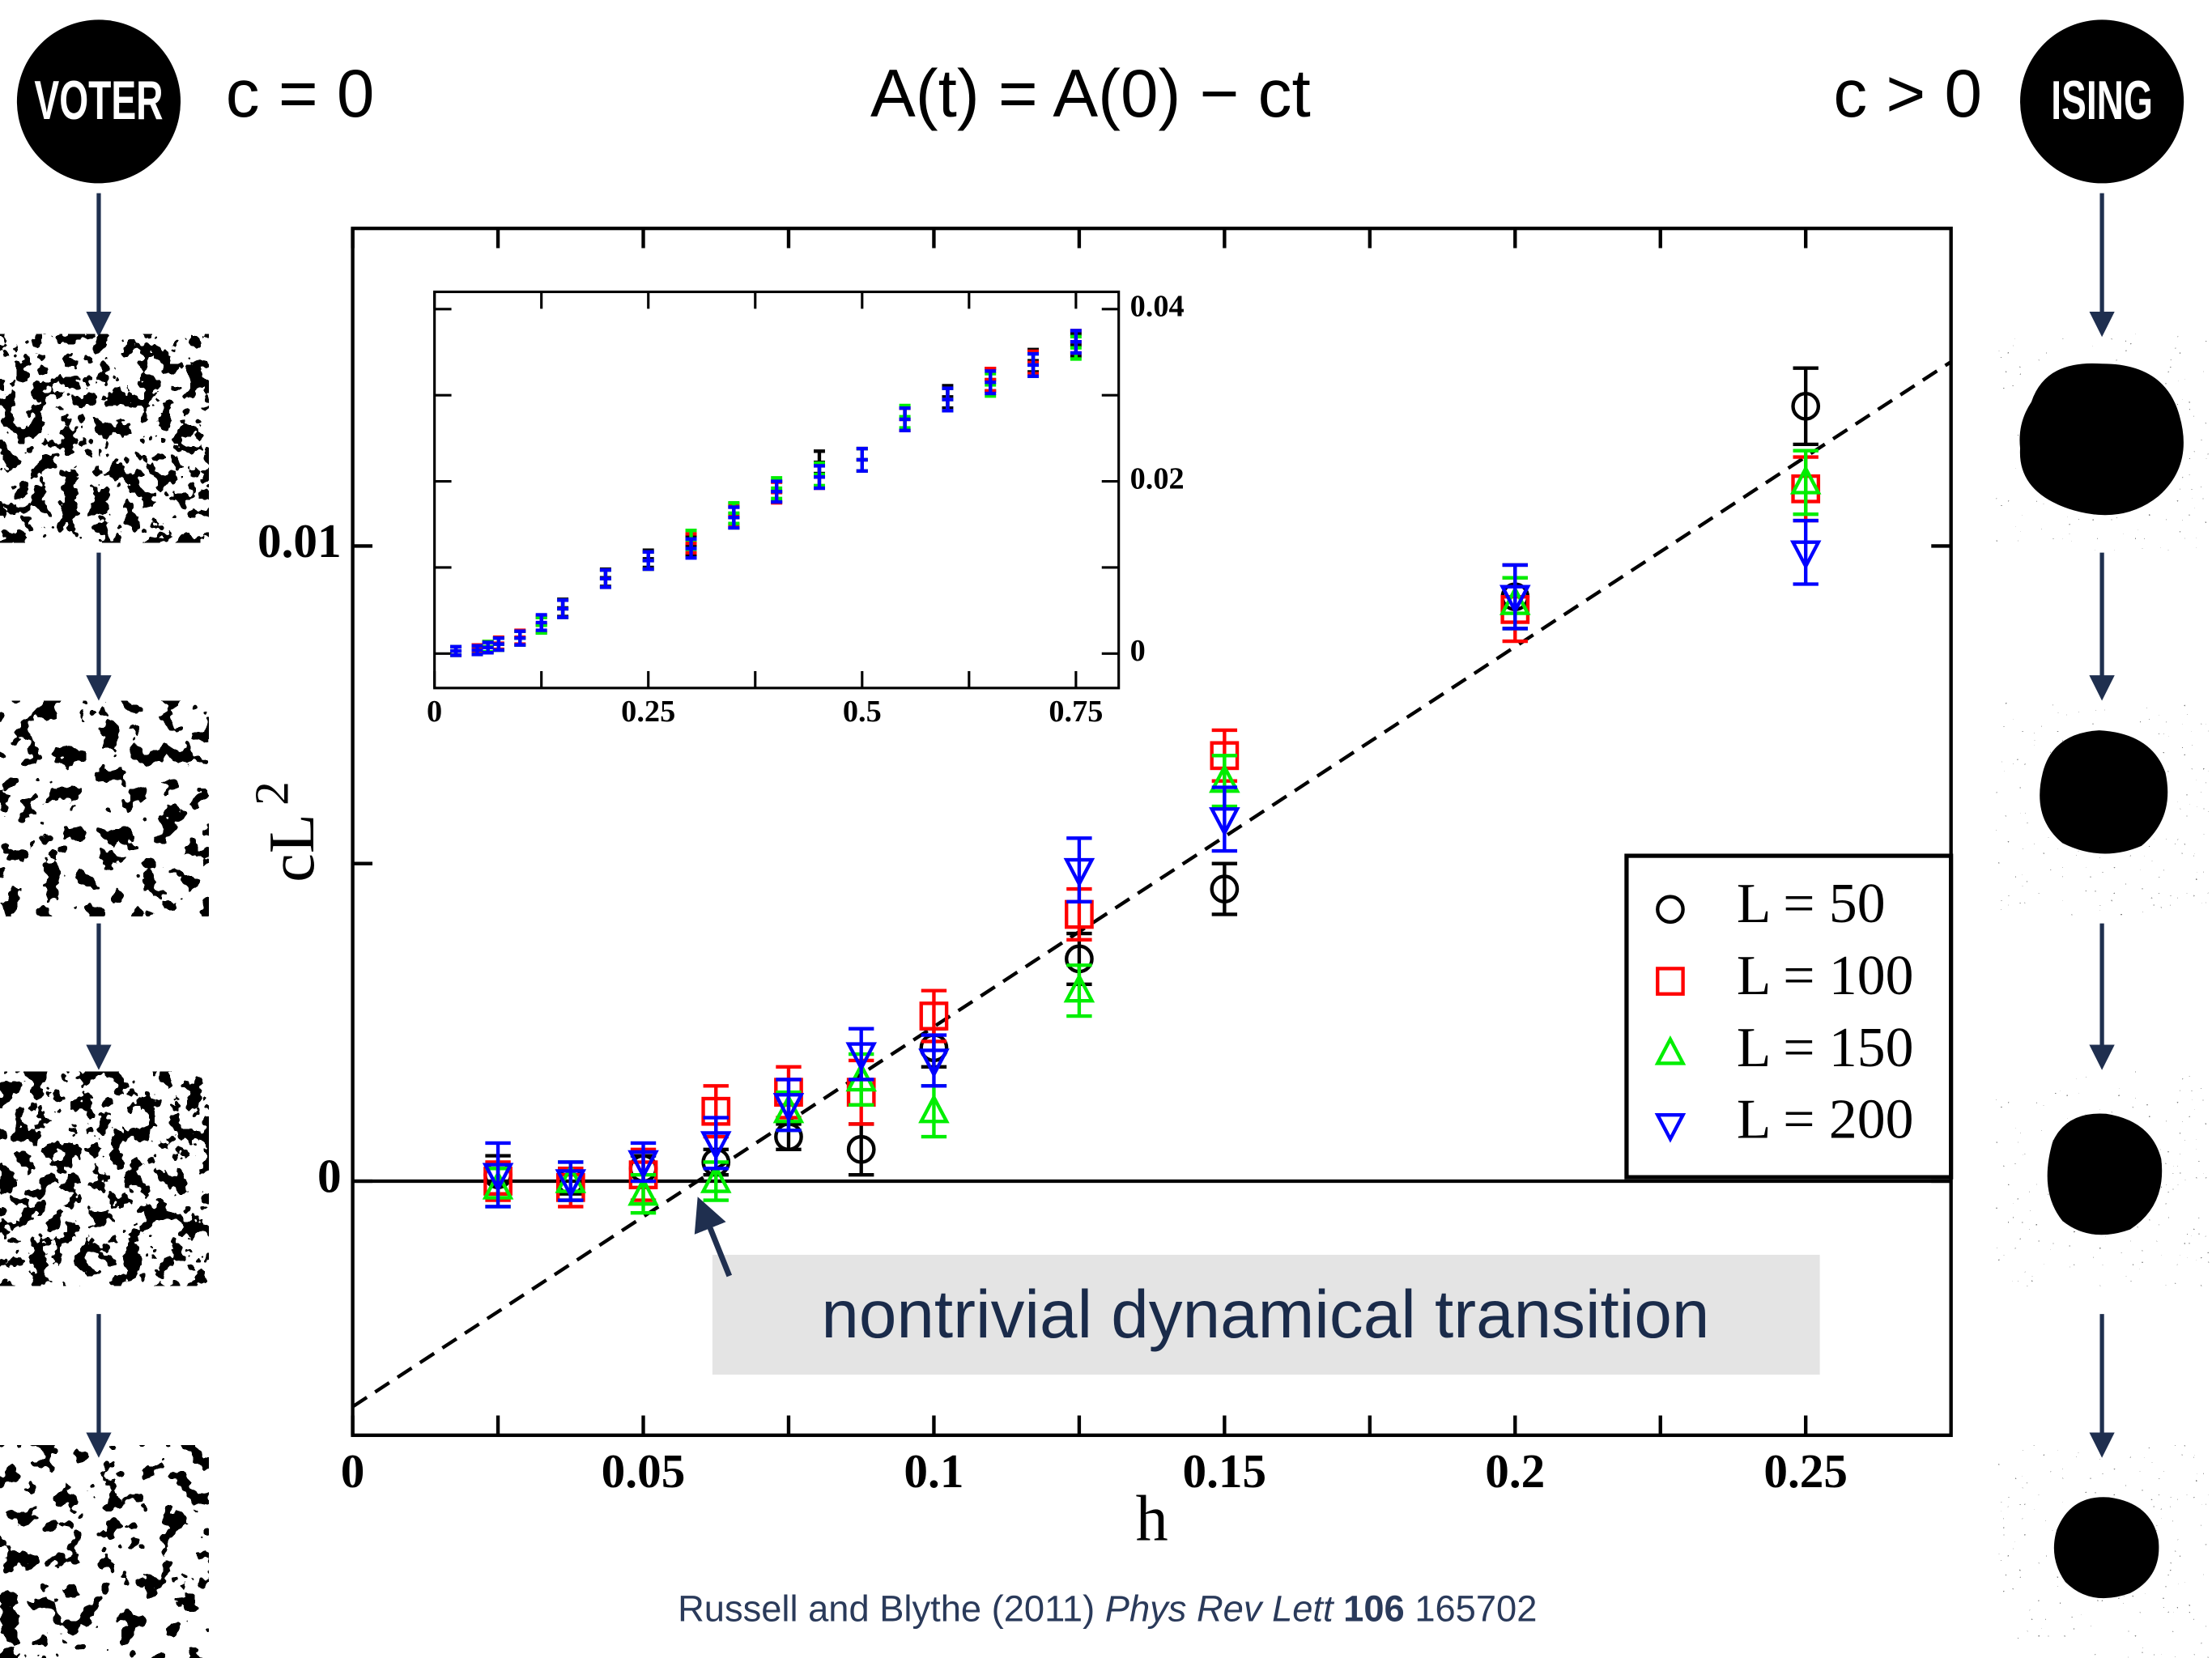 The image size is (2212, 1658). What do you see at coordinates (2104, 996) in the screenshot?
I see `ising-snapshots` at bounding box center [2104, 996].